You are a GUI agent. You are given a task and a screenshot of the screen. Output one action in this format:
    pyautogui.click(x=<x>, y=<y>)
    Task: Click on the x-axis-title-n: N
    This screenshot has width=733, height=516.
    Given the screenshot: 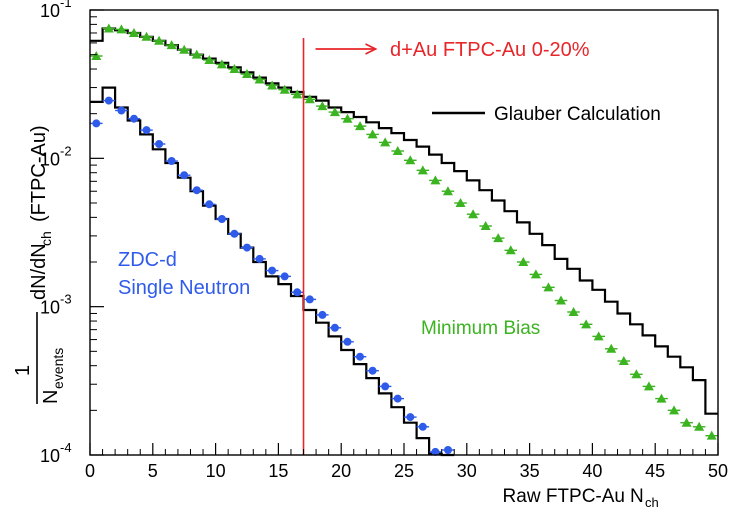 What is the action you would take?
    pyautogui.click(x=637, y=496)
    